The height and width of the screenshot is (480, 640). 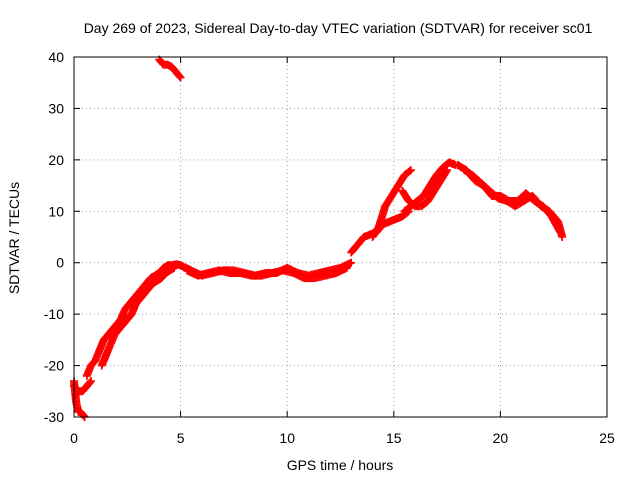 I want to click on x-axis-label: GPS time / hours, so click(x=340, y=465).